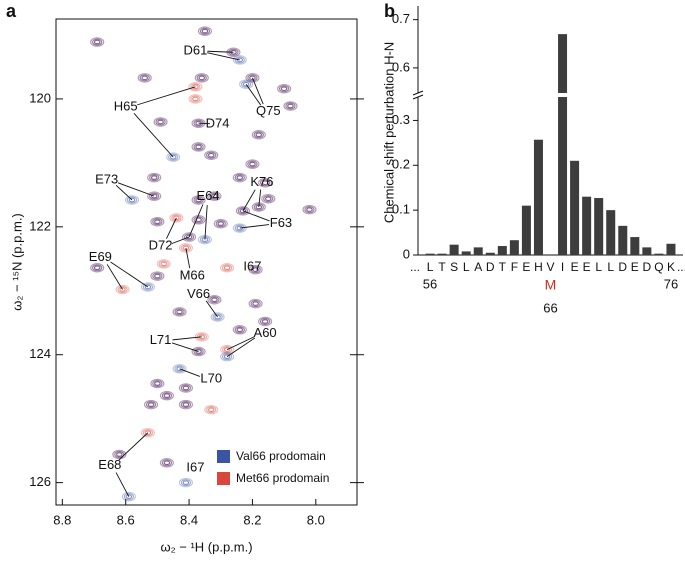  What do you see at coordinates (551, 285) in the screenshot?
I see `variant-label: M` at bounding box center [551, 285].